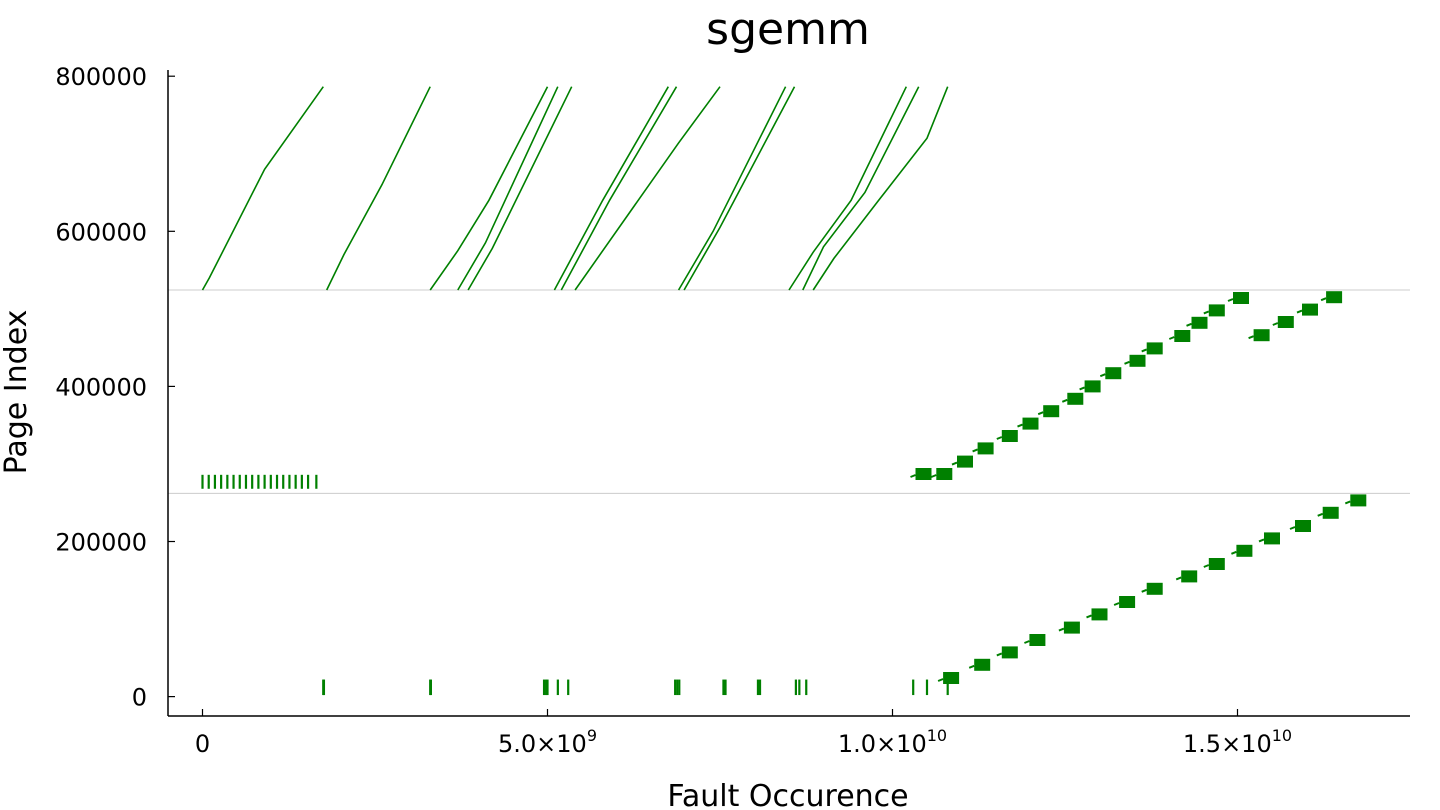  Describe the element at coordinates (788, 29) in the screenshot. I see `chart-title: sgemm` at that location.